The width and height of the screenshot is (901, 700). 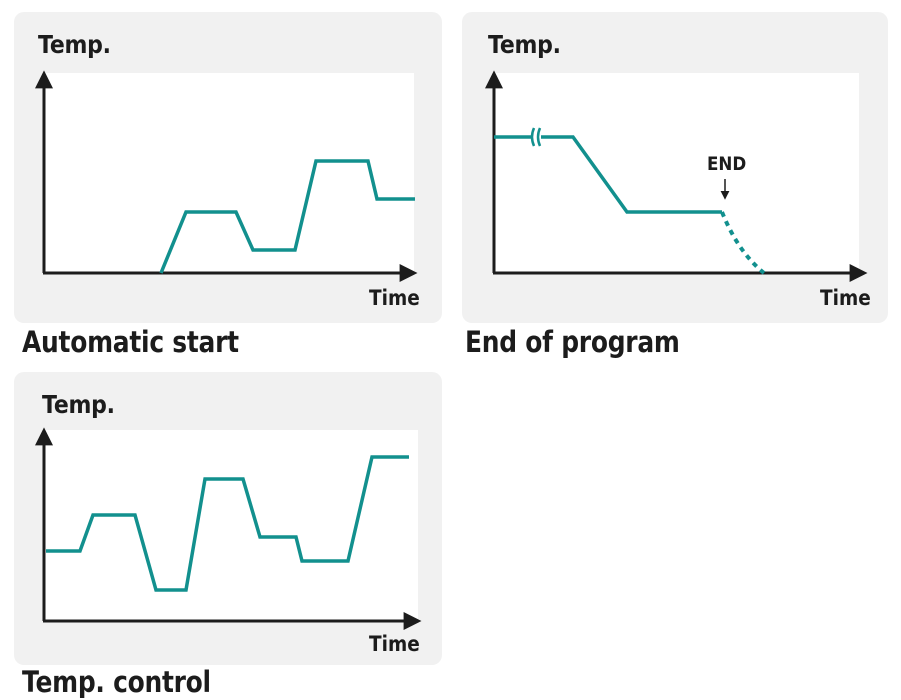 I want to click on curve-end-of-program, so click(x=631, y=174).